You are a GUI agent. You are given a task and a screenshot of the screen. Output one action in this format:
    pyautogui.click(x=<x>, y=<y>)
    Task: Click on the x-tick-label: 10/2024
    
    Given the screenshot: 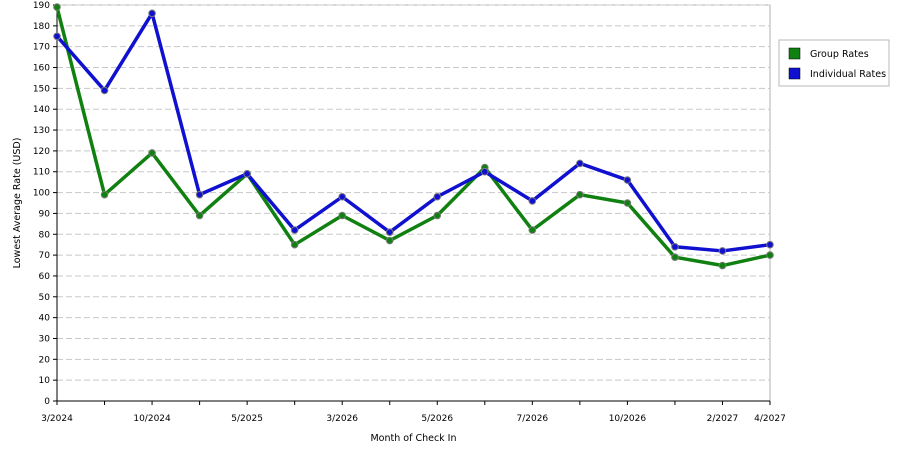 What is the action you would take?
    pyautogui.click(x=152, y=419)
    